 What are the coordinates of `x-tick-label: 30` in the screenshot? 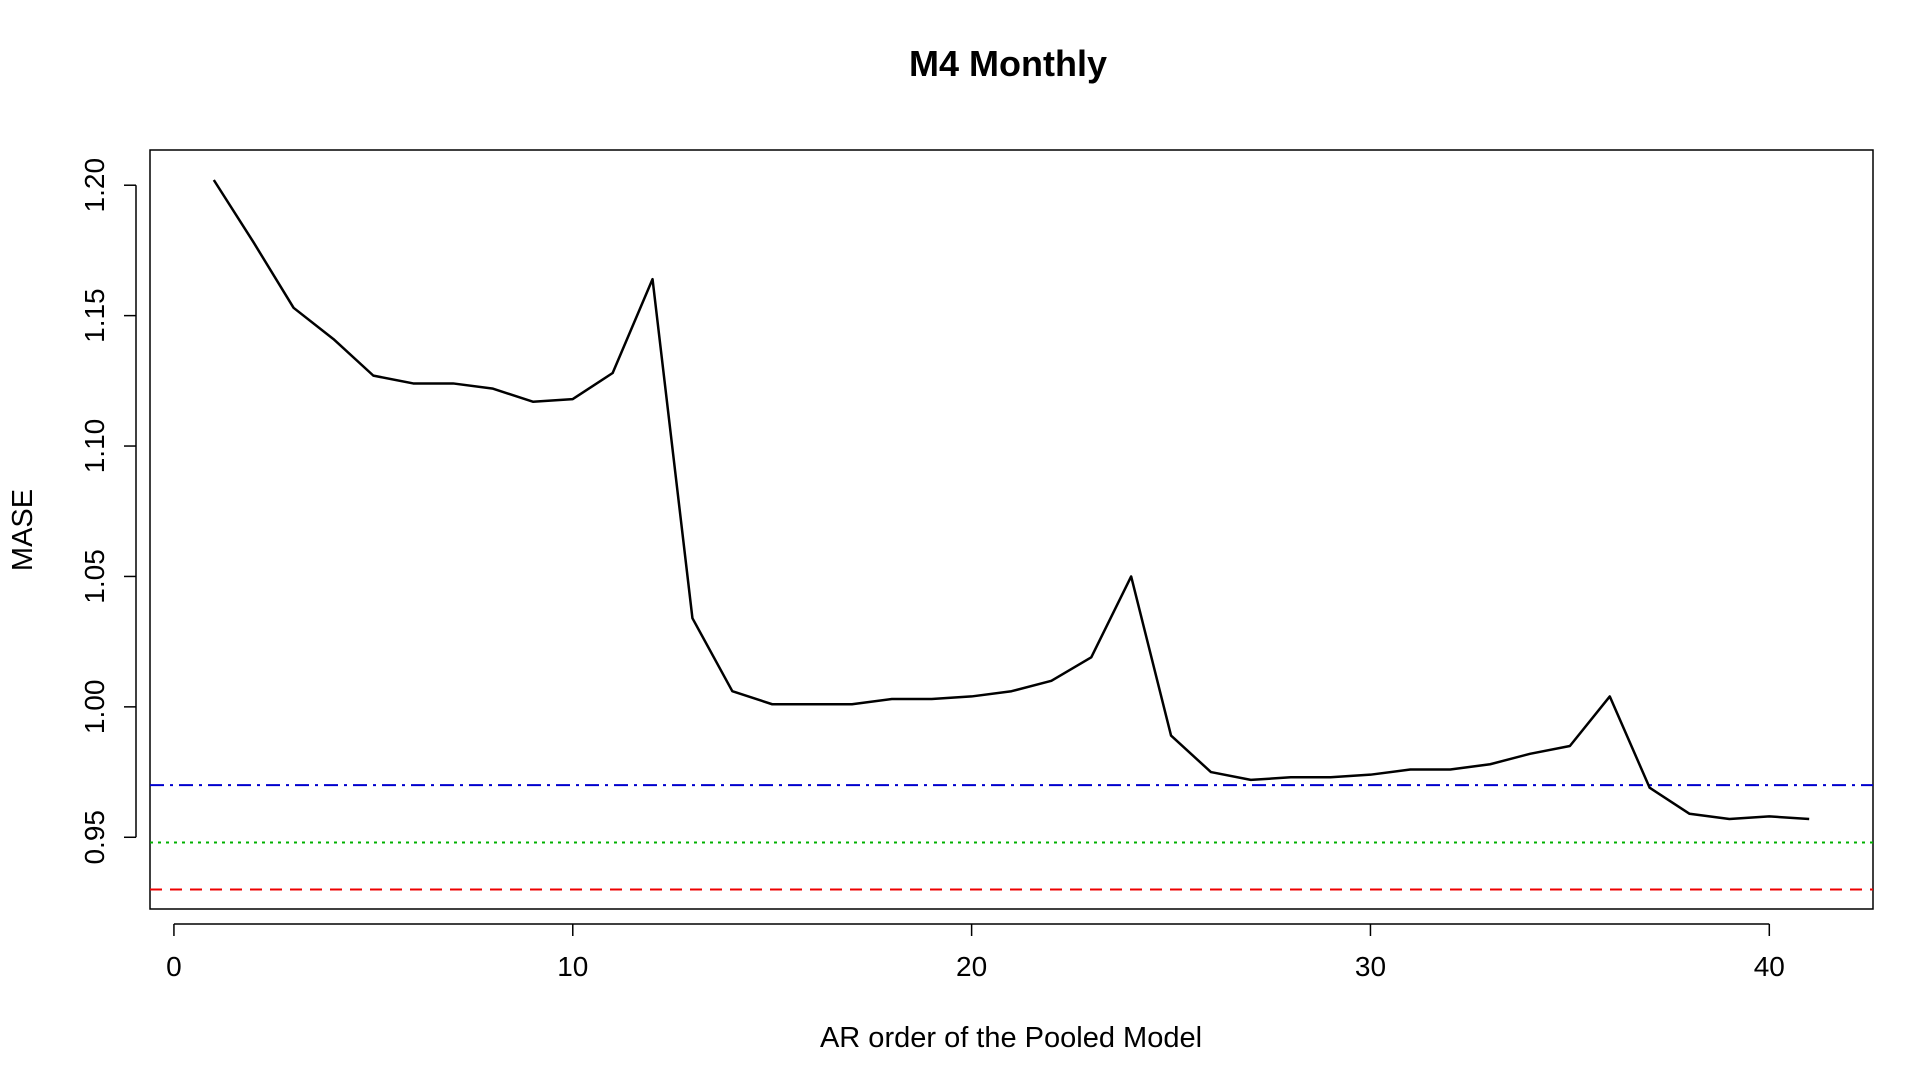 It's located at (1370, 966).